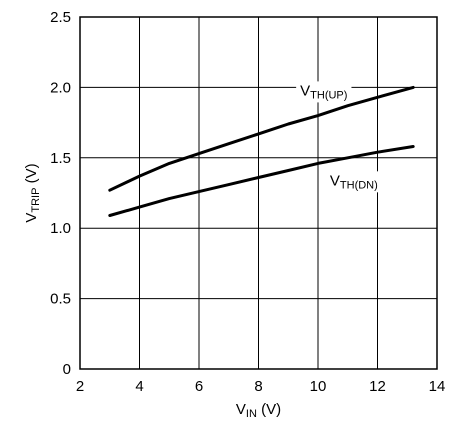  I want to click on series-label-dn-main: V, so click(335, 180).